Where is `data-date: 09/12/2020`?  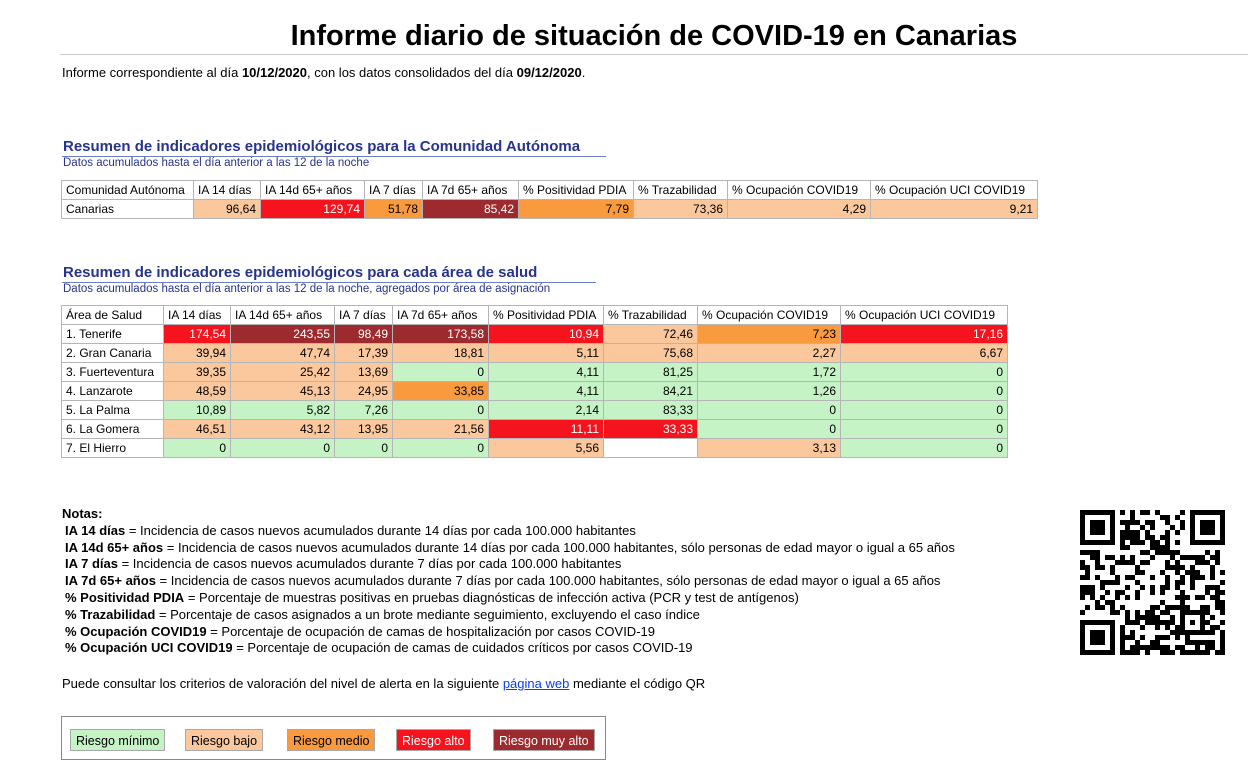
data-date: 09/12/2020 is located at coordinates (549, 72).